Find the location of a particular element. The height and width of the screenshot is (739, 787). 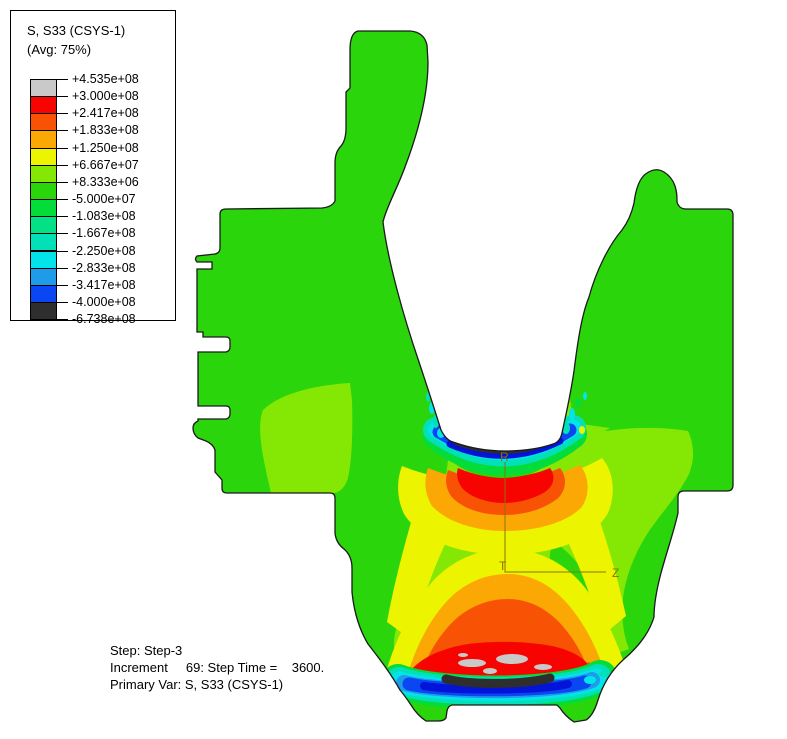

legend-value: +4.535e+08 is located at coordinates (105, 79).